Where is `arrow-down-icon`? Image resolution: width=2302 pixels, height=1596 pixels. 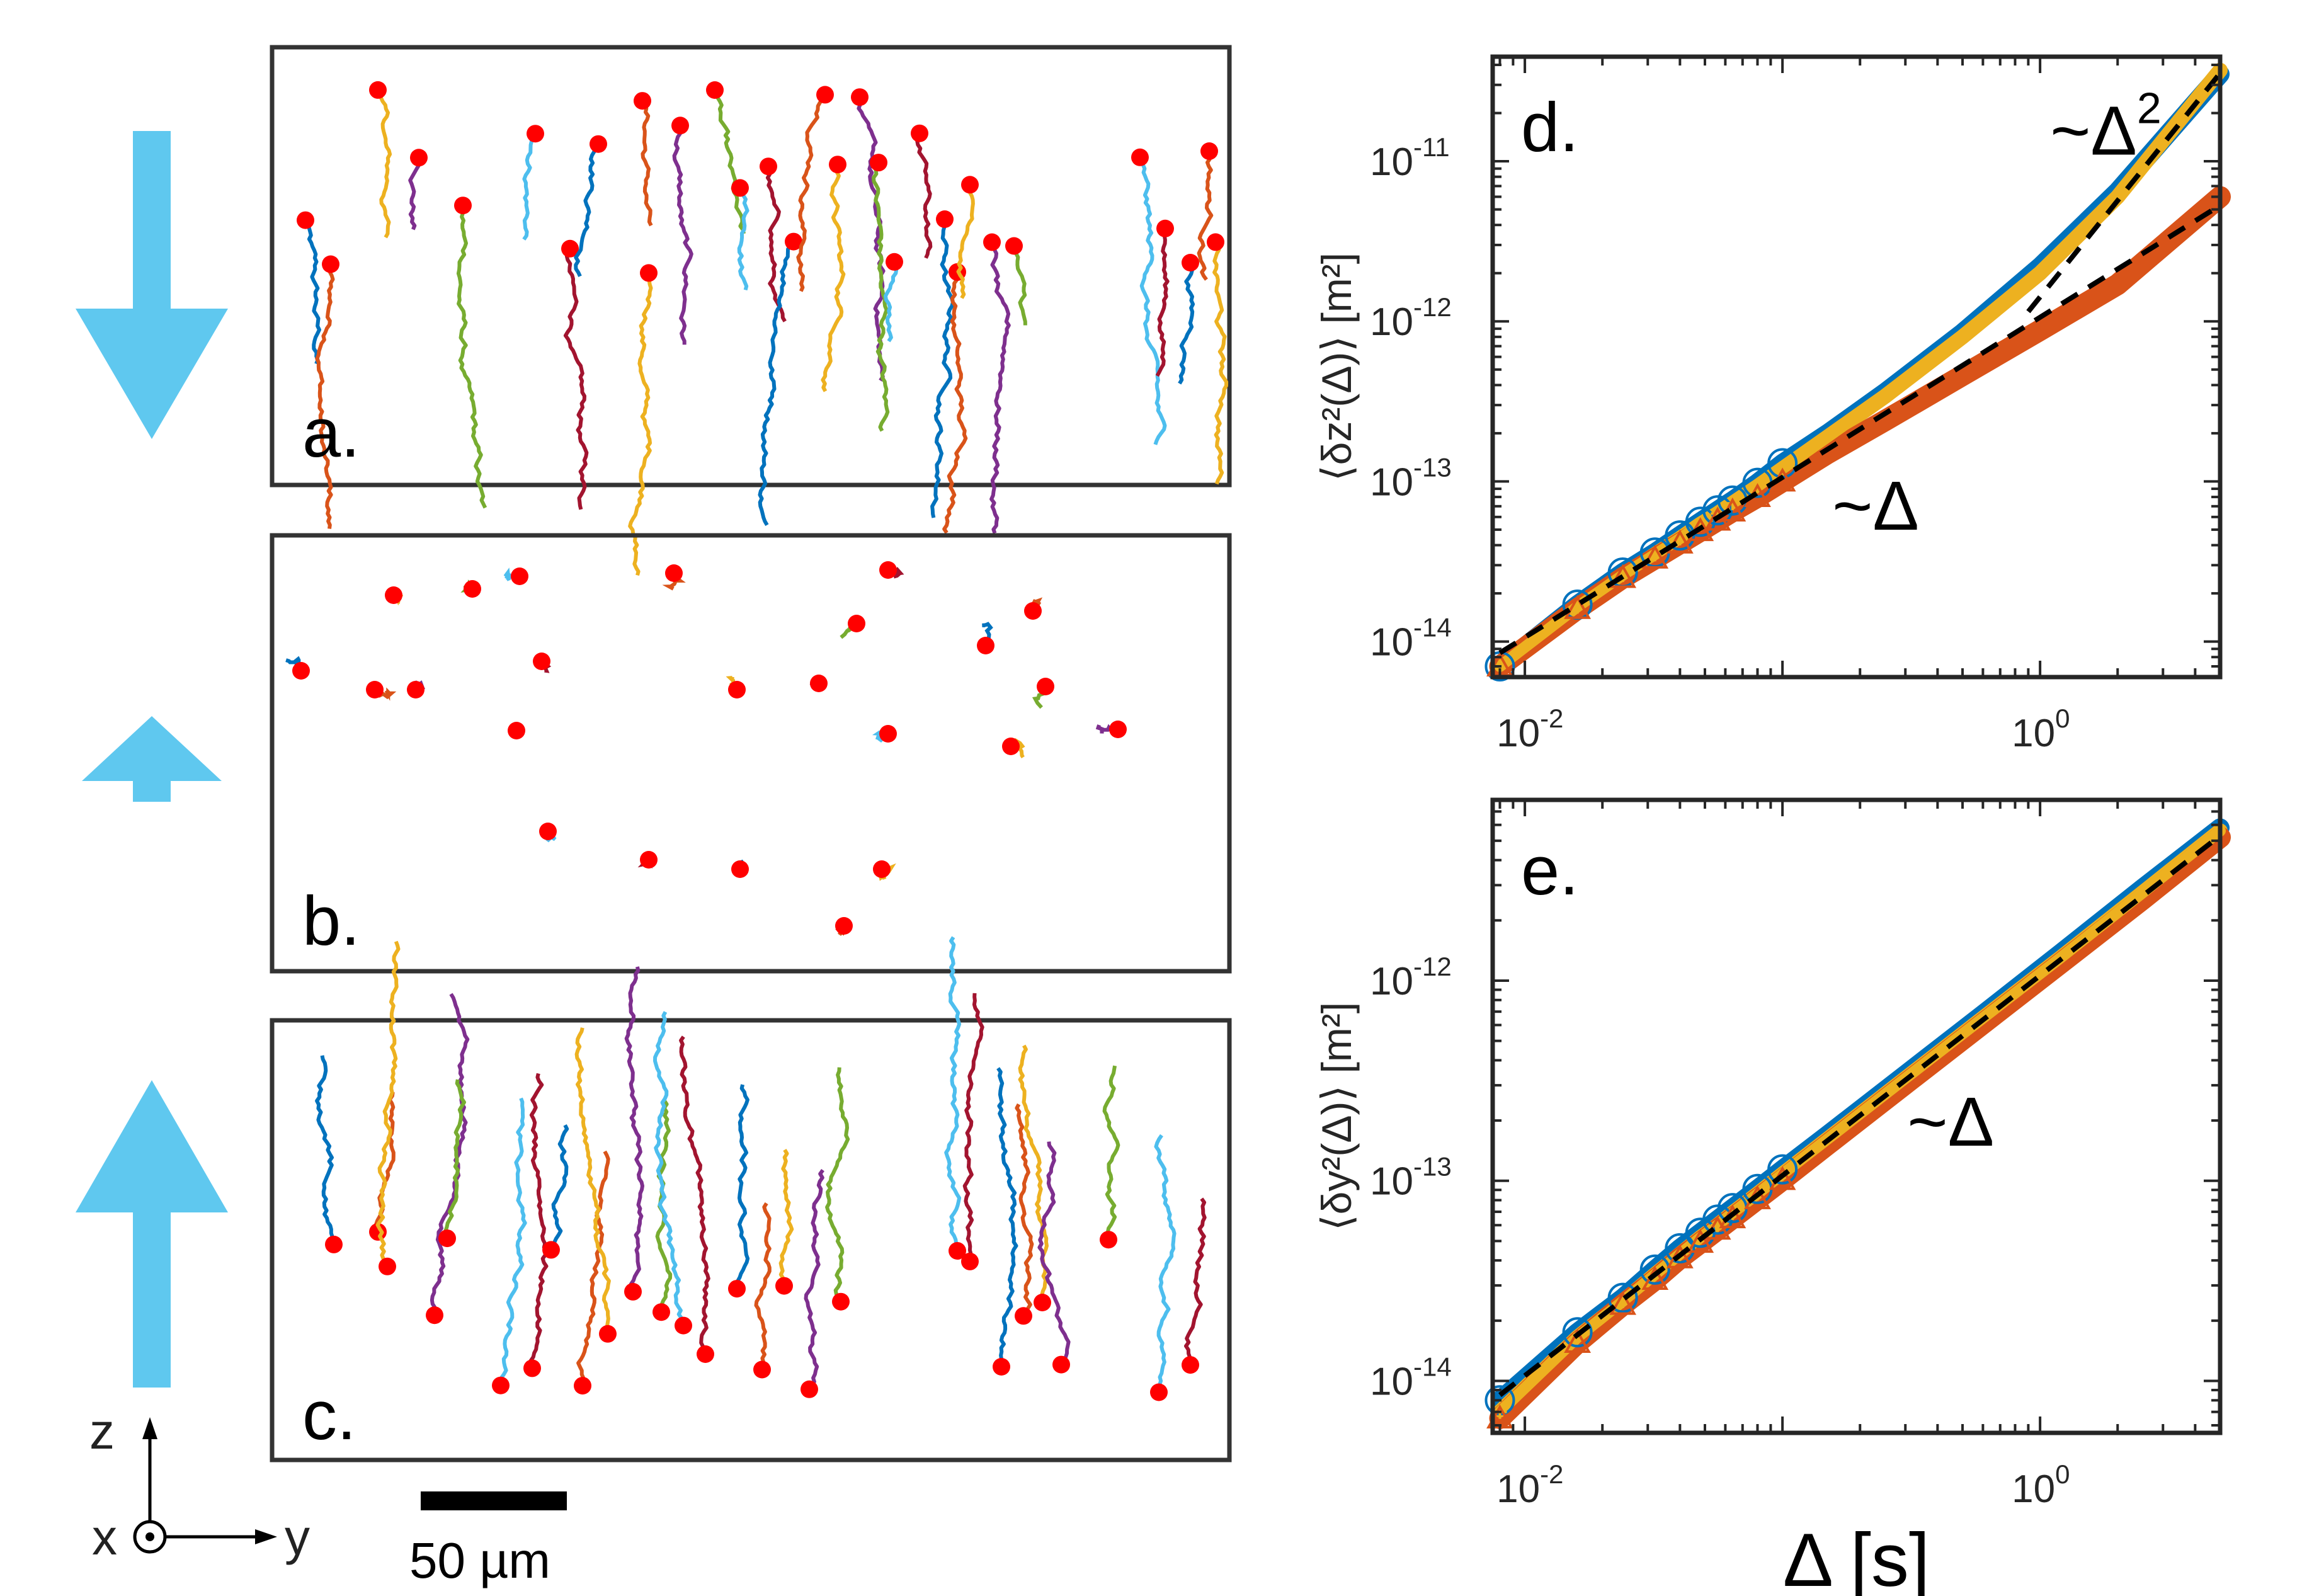
arrow-down-icon is located at coordinates (152, 285).